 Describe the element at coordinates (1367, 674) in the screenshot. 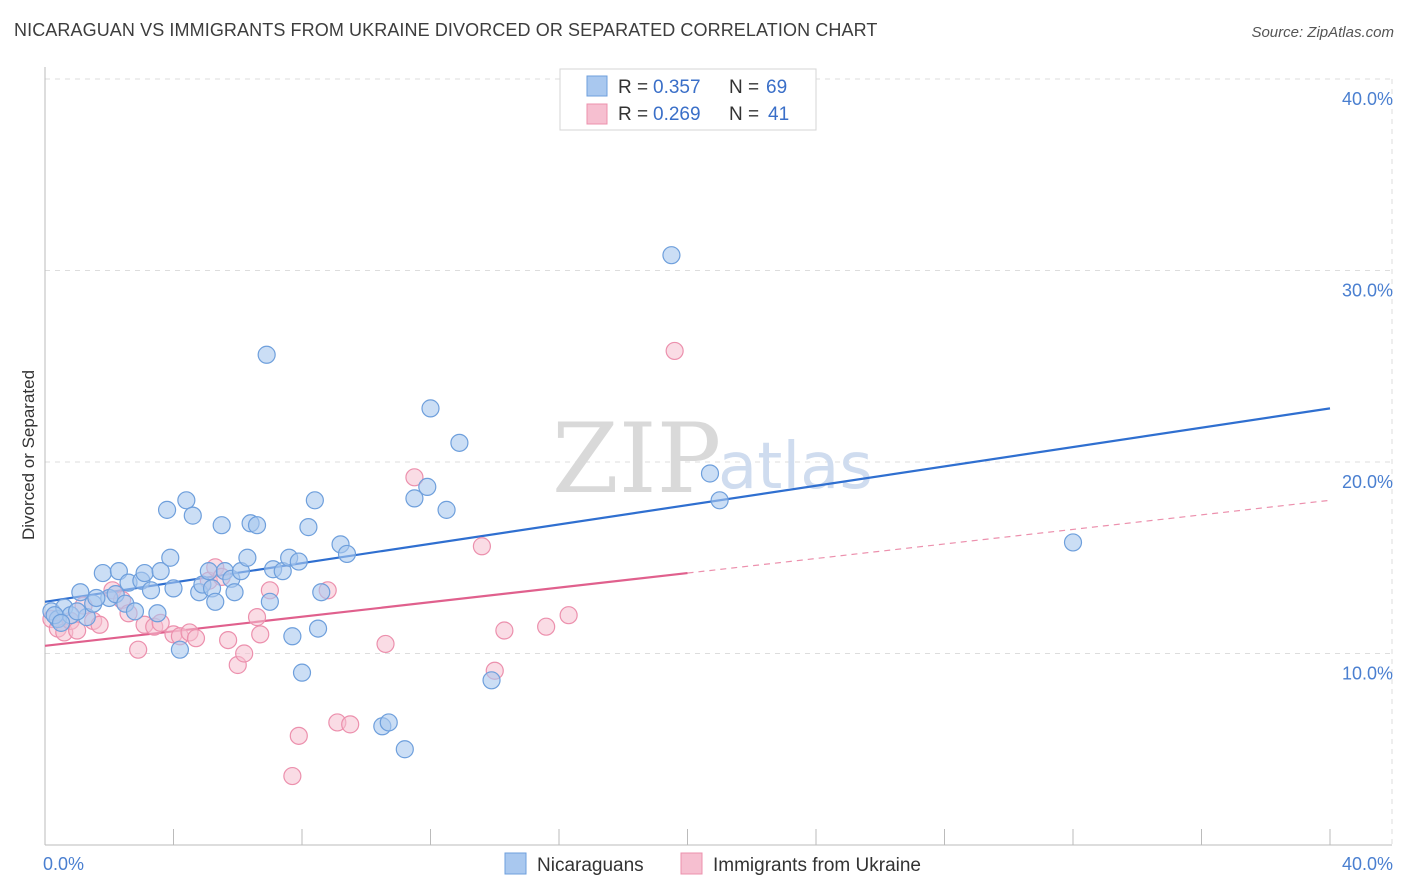

I see `y-tick-label-10: 10.0%` at that location.